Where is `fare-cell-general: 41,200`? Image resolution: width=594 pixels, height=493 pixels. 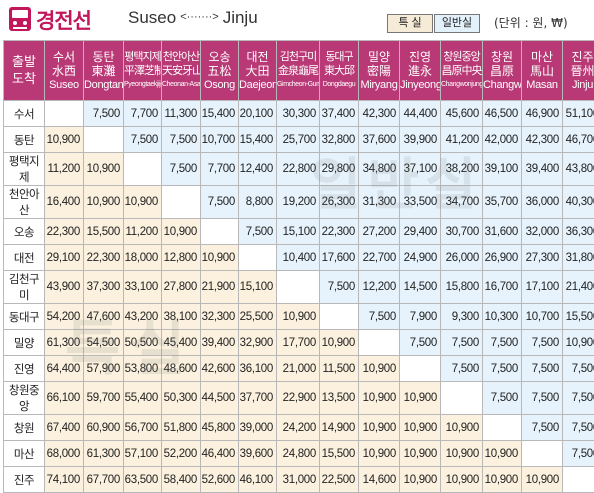 fare-cell-general: 41,200 is located at coordinates (462, 140).